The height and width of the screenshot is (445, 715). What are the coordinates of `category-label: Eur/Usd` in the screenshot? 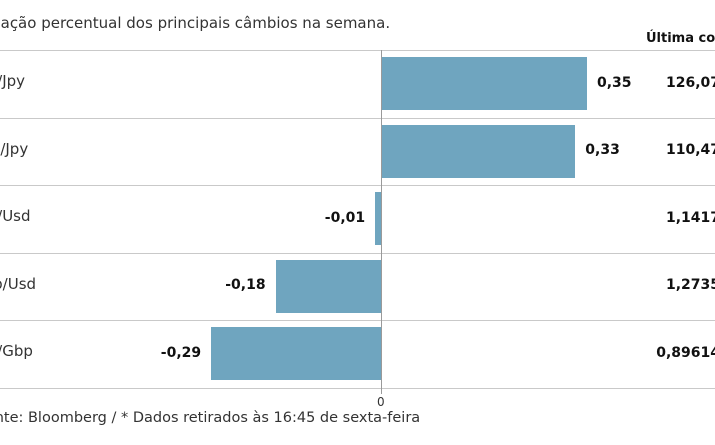 It's located at (15, 216).